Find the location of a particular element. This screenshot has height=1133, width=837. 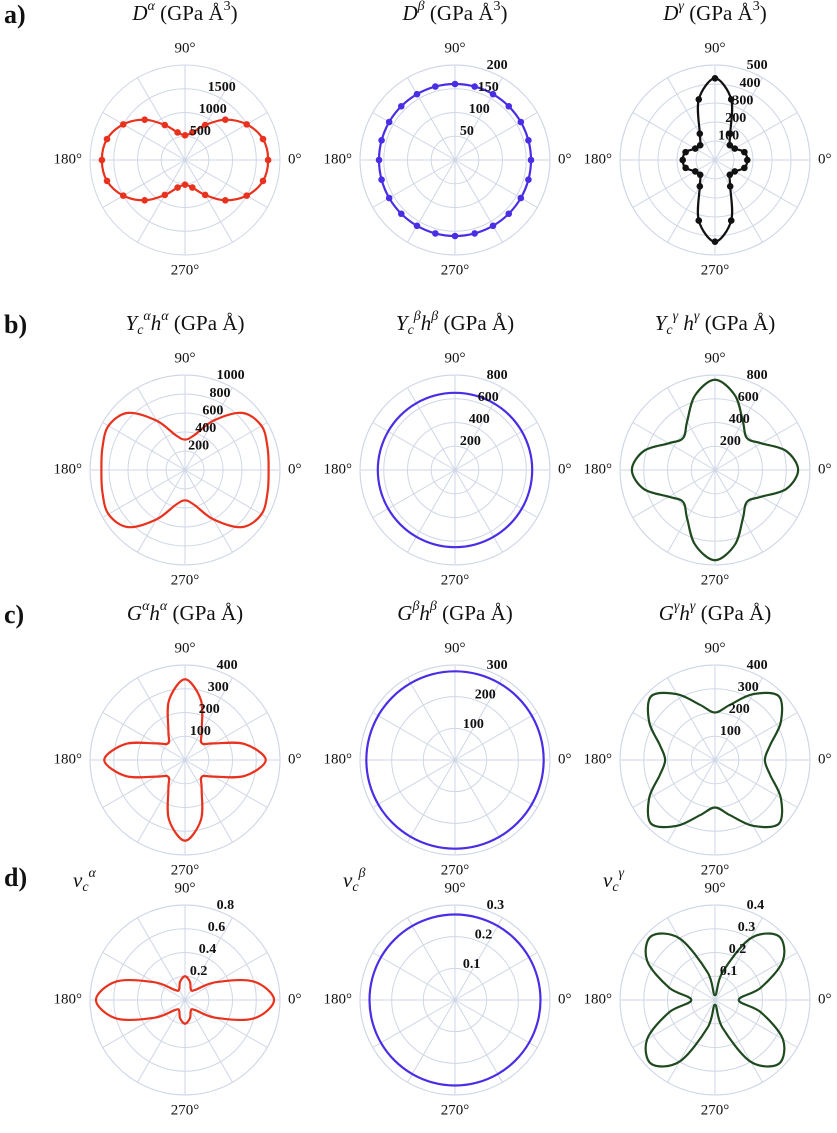

chart-title: Gβhβ (GPa Å) is located at coordinates (454, 612).